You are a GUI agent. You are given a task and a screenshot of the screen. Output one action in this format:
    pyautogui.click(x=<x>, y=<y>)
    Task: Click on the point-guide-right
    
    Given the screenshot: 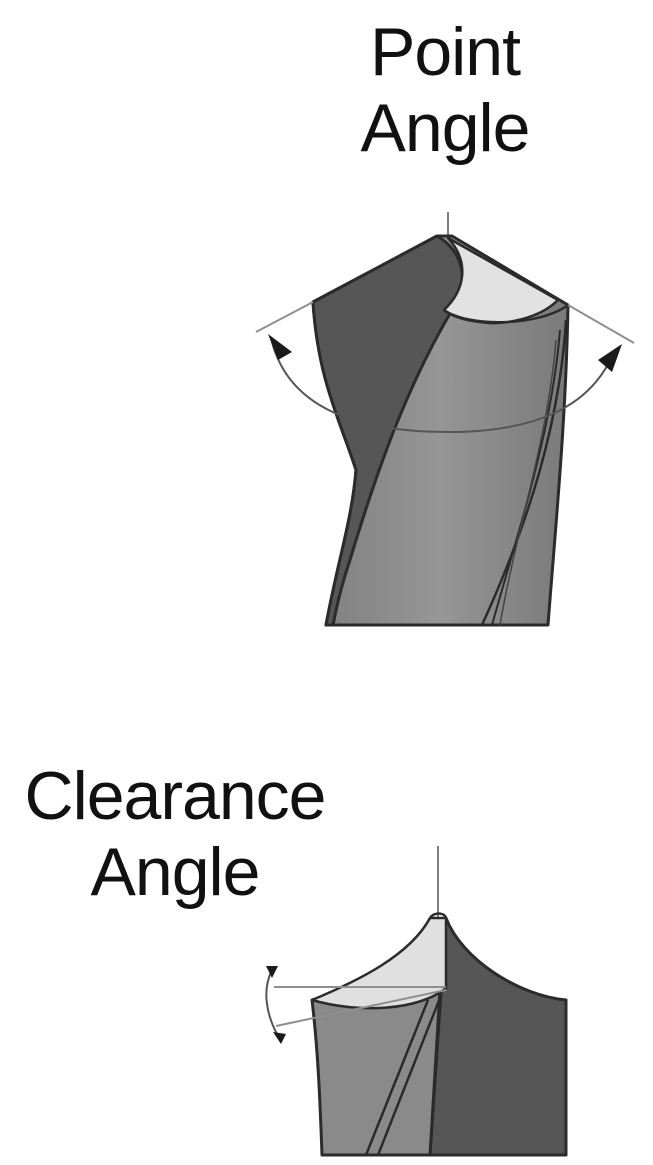 What is the action you would take?
    pyautogui.click(x=601, y=324)
    